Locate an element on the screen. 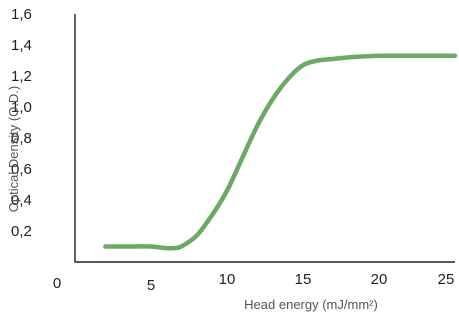  y-tick-label: 1,2 is located at coordinates (21, 76).